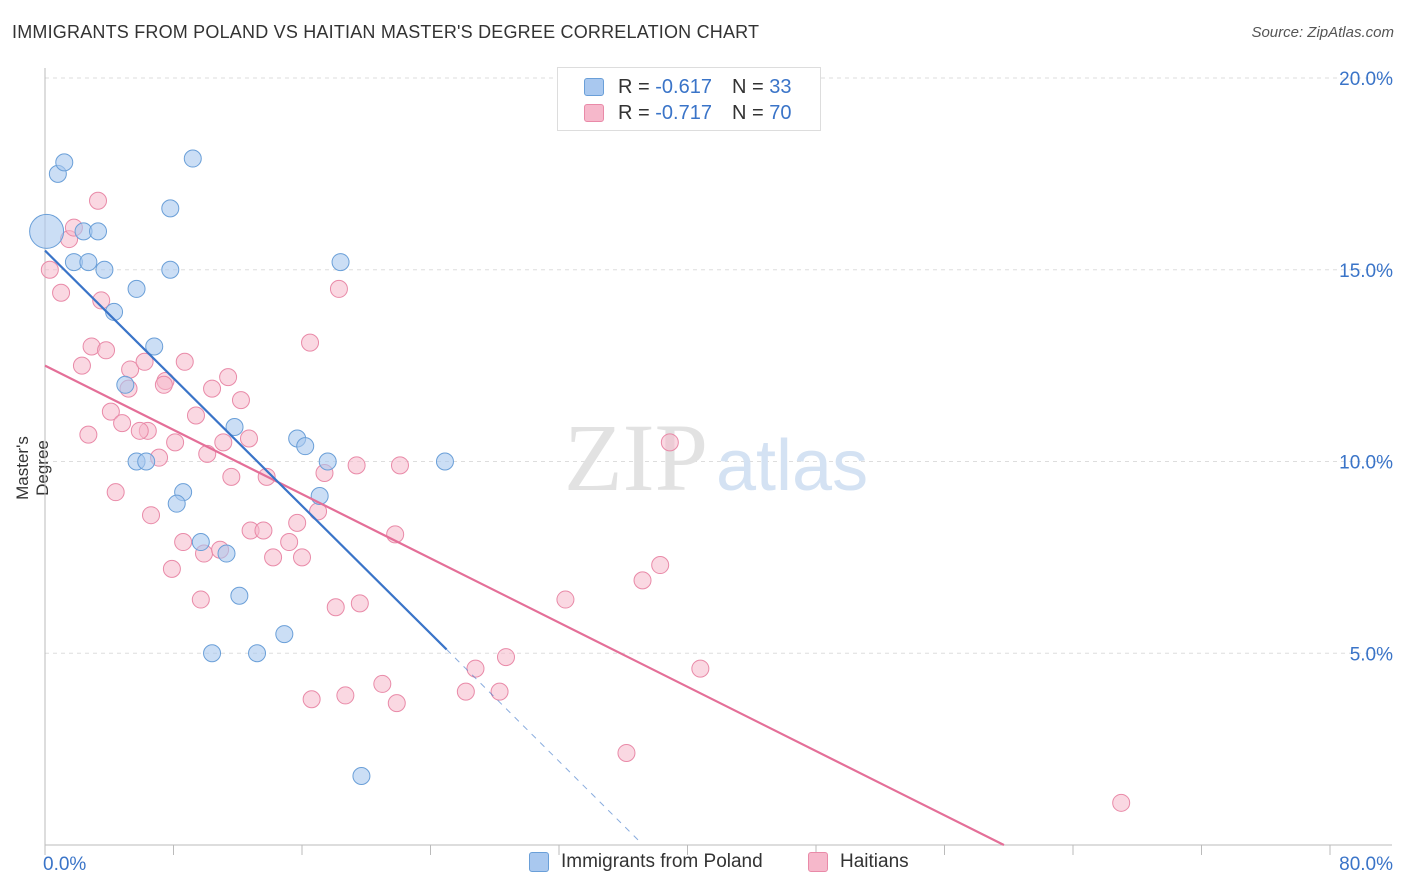 Image resolution: width=1406 pixels, height=892 pixels. What do you see at coordinates (1371, 654) in the screenshot?
I see `y-tick-label: 5.0%` at bounding box center [1371, 654].